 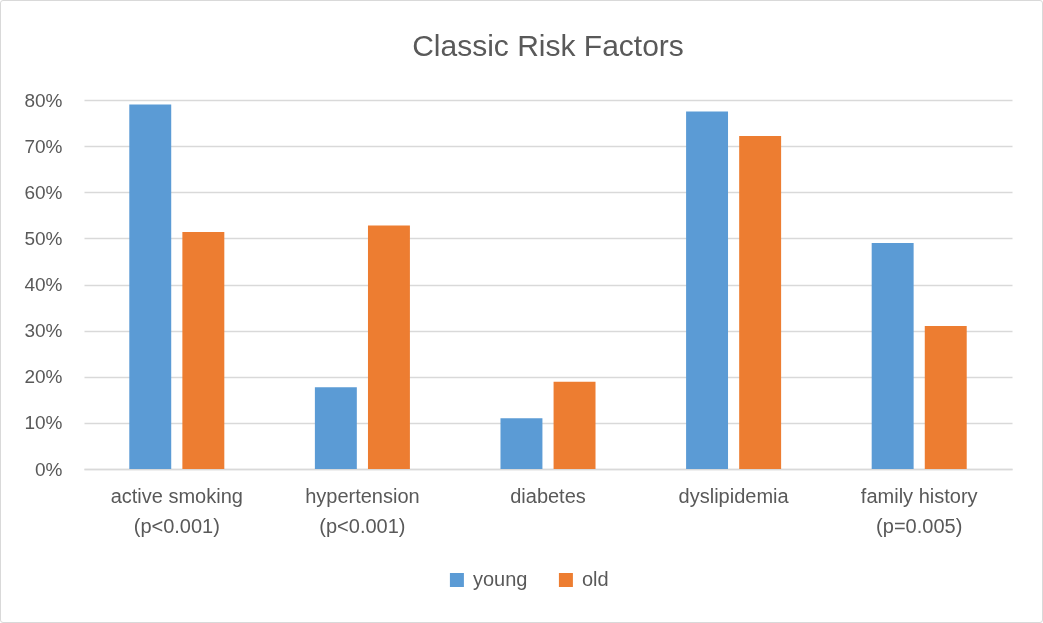 I want to click on y-tick-label: 10%, so click(x=43, y=423).